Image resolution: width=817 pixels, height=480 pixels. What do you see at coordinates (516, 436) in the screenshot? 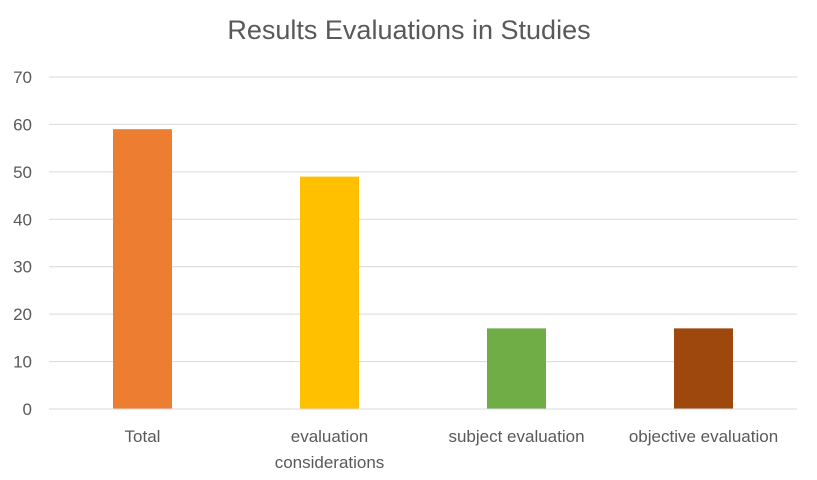
I see `x-category-label: subject evaluation` at bounding box center [516, 436].